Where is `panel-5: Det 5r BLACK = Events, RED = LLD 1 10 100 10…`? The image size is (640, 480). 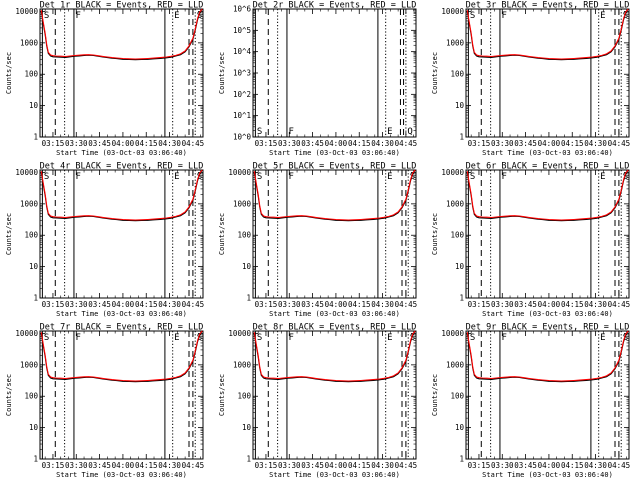 panel-5: Det 5r BLACK = Events, RED = LLD 1 10 100 10… is located at coordinates (317, 240).